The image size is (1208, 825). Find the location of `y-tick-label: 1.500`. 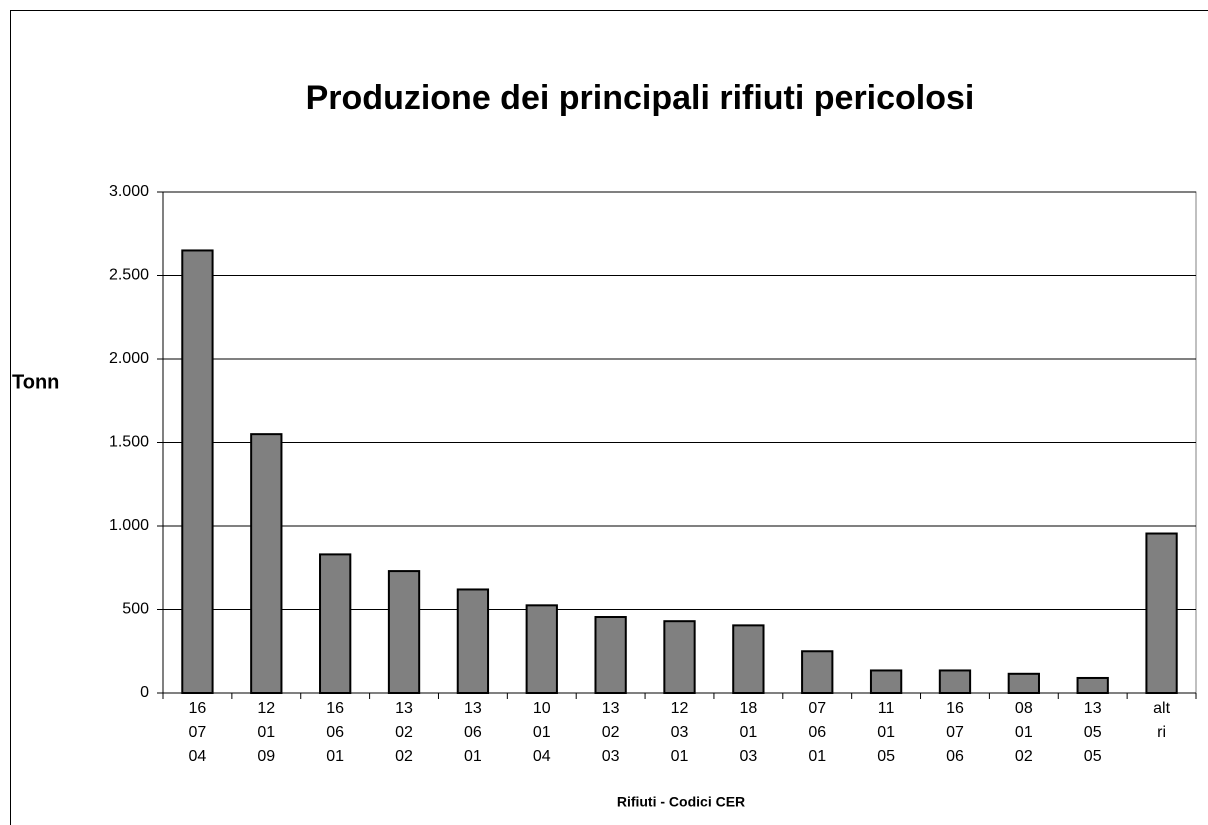

y-tick-label: 1.500 is located at coordinates (129, 442).